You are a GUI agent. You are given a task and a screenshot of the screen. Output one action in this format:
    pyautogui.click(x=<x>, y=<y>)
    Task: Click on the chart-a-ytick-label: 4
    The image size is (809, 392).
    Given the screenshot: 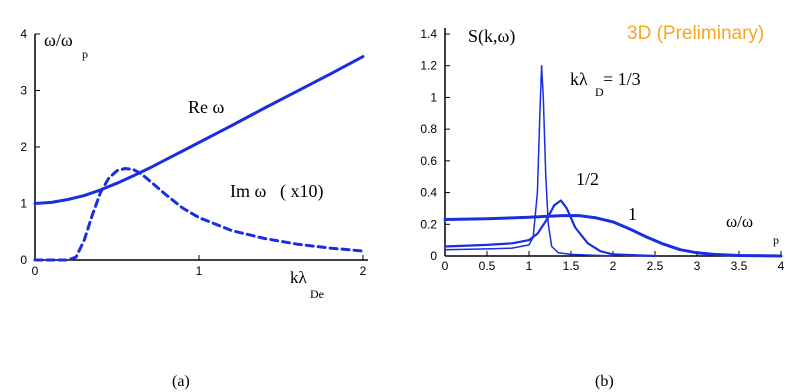 What is the action you would take?
    pyautogui.click(x=23, y=34)
    